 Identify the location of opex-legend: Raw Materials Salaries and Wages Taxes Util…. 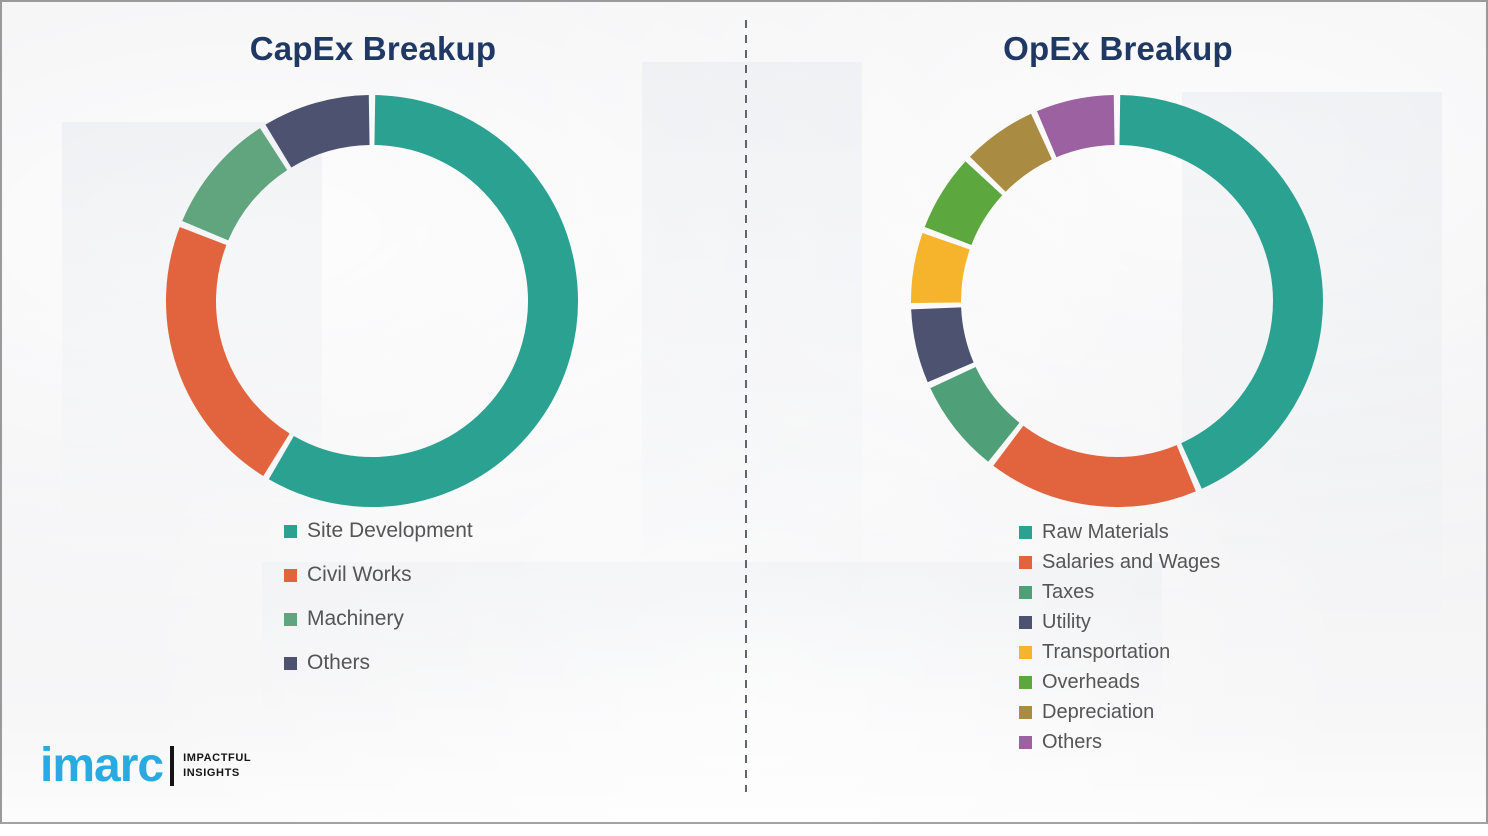
(1119, 637).